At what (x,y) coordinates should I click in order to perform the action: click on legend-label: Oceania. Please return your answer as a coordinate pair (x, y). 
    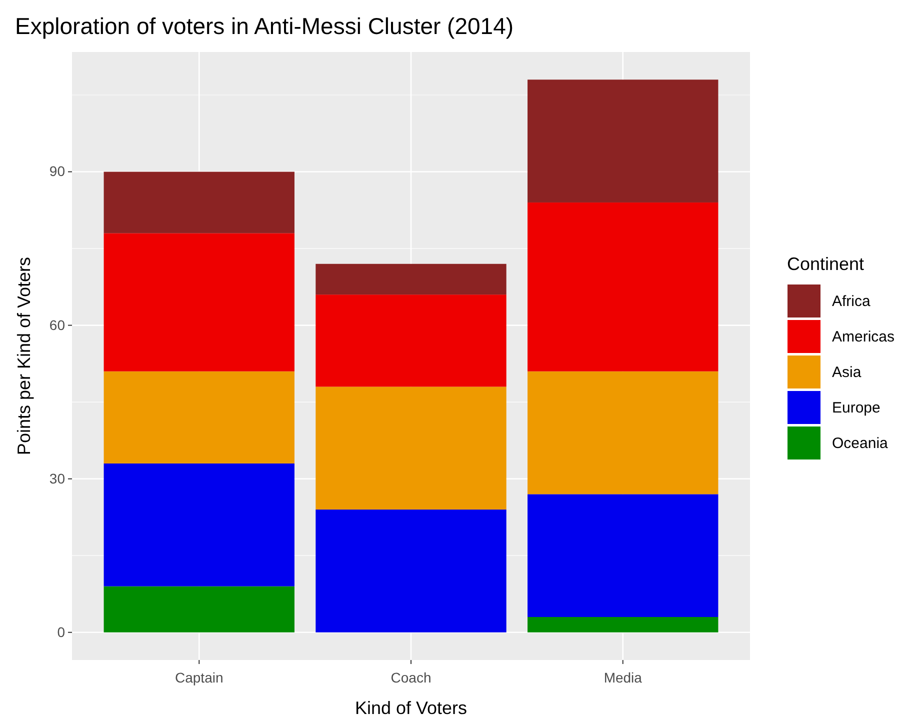
    Looking at the image, I should click on (860, 443).